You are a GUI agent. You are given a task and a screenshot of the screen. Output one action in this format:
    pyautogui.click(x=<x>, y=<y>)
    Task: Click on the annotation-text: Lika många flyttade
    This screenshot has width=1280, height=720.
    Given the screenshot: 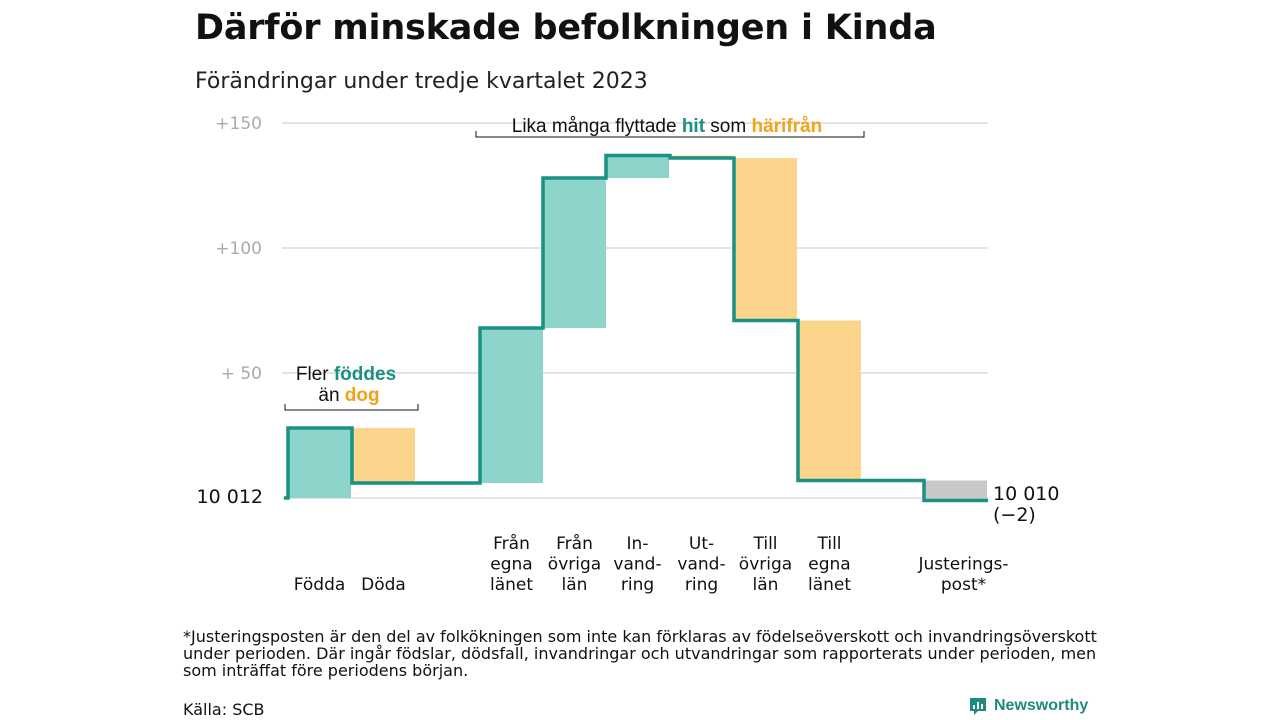 What is the action you would take?
    pyautogui.click(x=597, y=126)
    